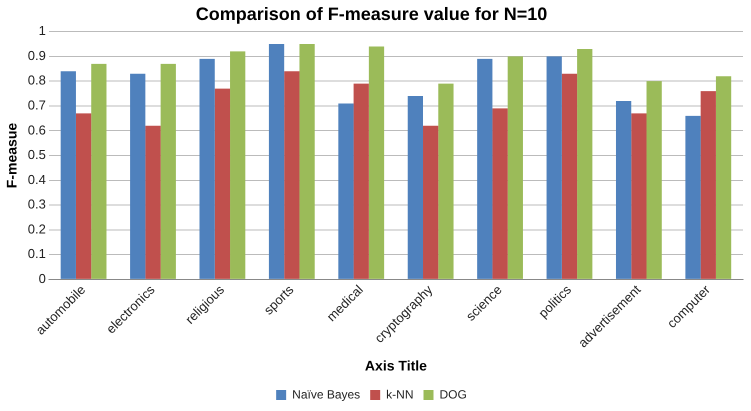 The width and height of the screenshot is (751, 411). Describe the element at coordinates (37, 154) in the screenshot. I see `y-tick-label: 0.5` at that location.